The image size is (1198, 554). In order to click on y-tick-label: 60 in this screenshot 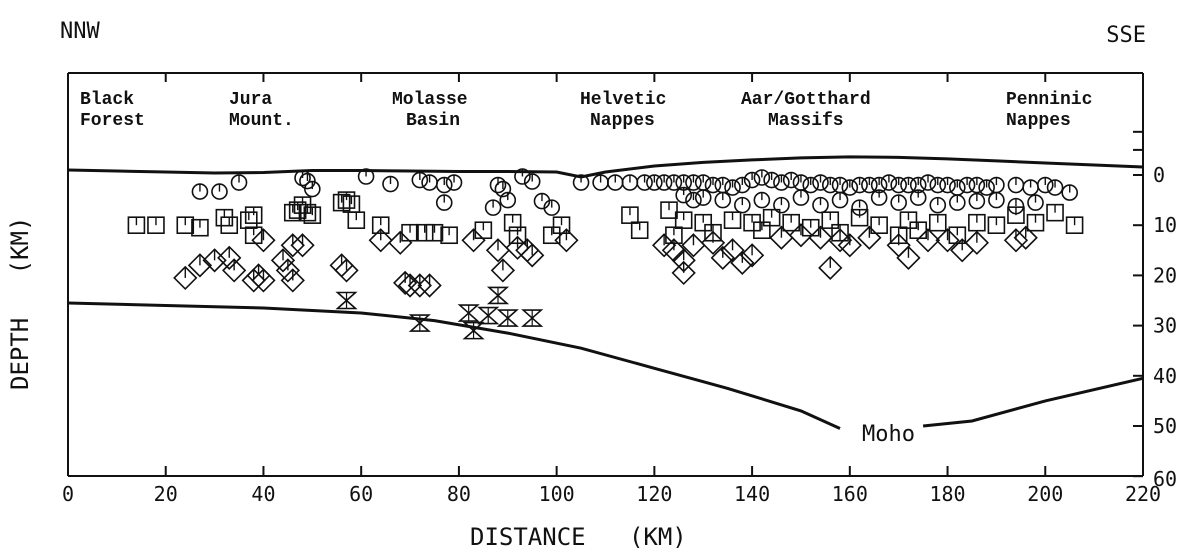, I will do `click(1165, 479)`.